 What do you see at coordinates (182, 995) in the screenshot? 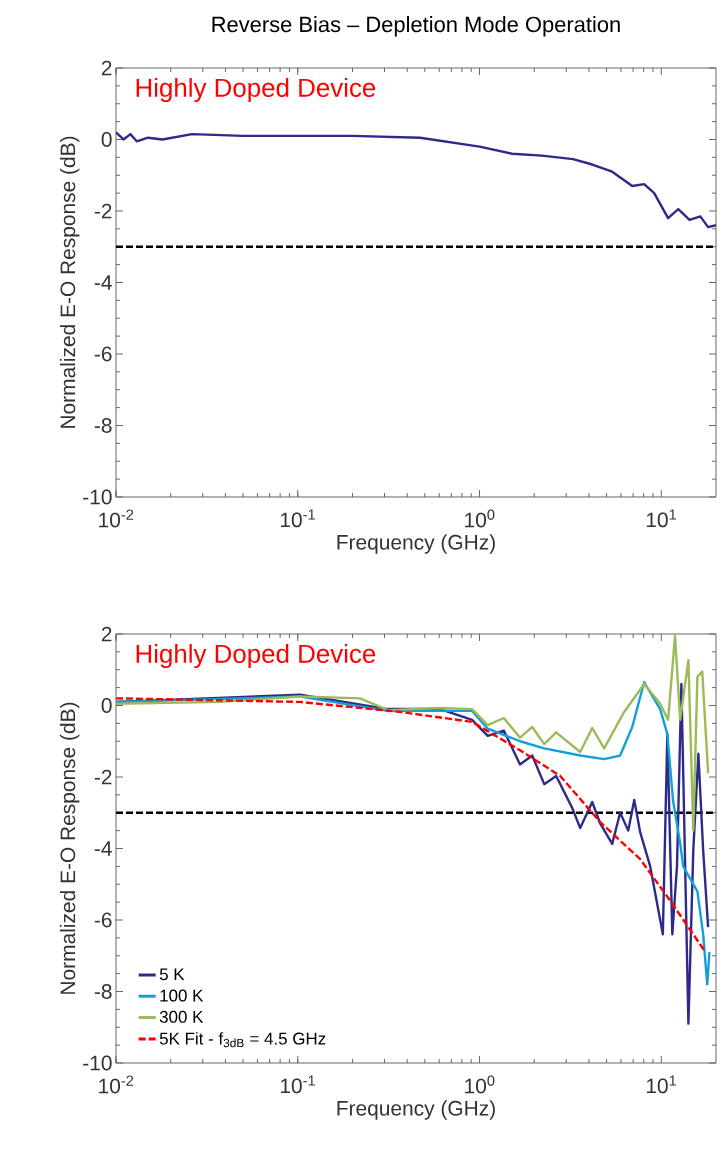
I see `legend-label: 100 K` at bounding box center [182, 995].